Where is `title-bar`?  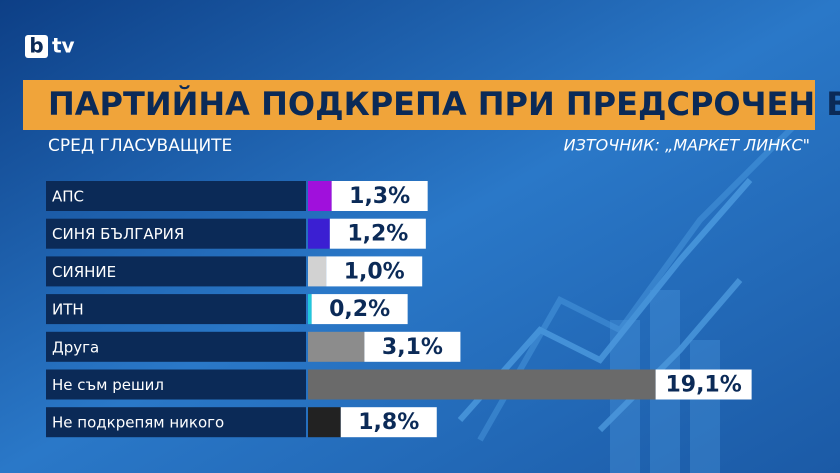
title-bar is located at coordinates (419, 105).